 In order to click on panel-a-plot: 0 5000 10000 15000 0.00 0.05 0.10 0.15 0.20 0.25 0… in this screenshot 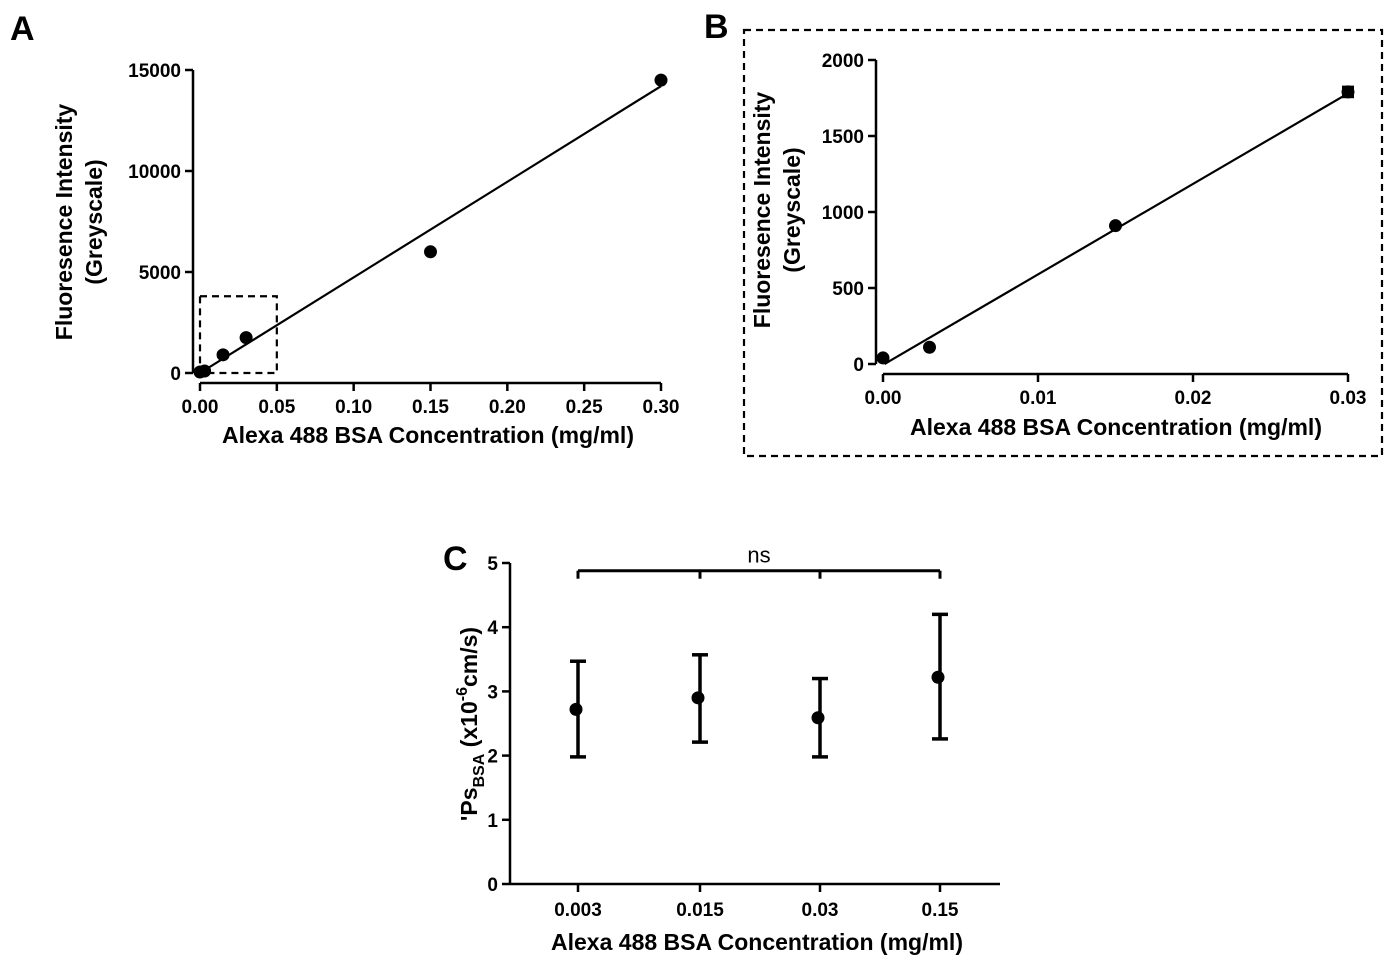, I will do `click(403, 239)`.